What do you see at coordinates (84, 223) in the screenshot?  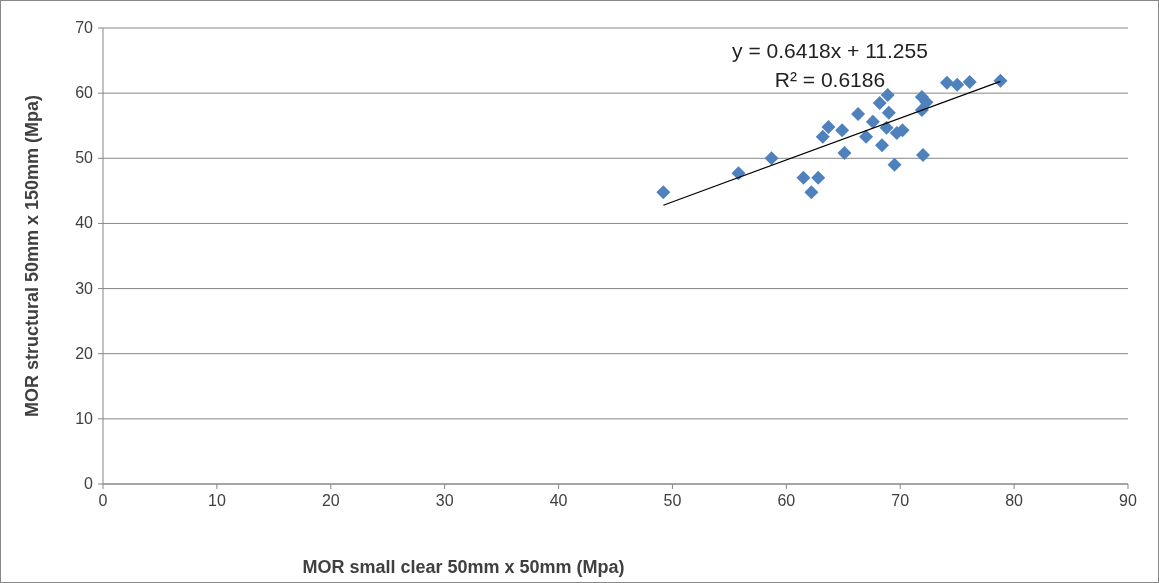 I see `y-tick-label: 40` at bounding box center [84, 223].